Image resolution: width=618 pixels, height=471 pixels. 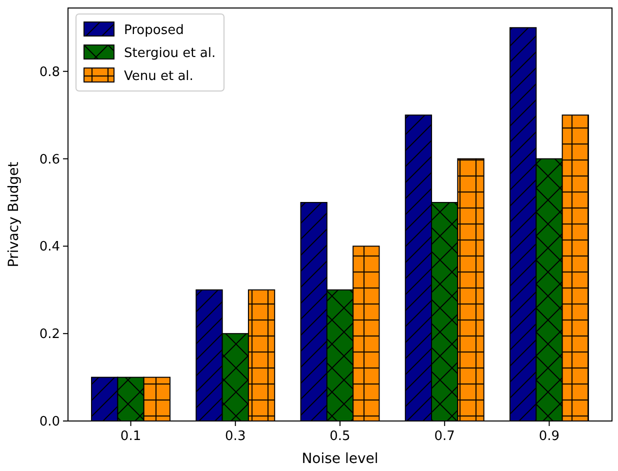 What do you see at coordinates (49, 247) in the screenshot?
I see `y-tick-label: 0.4` at bounding box center [49, 247].